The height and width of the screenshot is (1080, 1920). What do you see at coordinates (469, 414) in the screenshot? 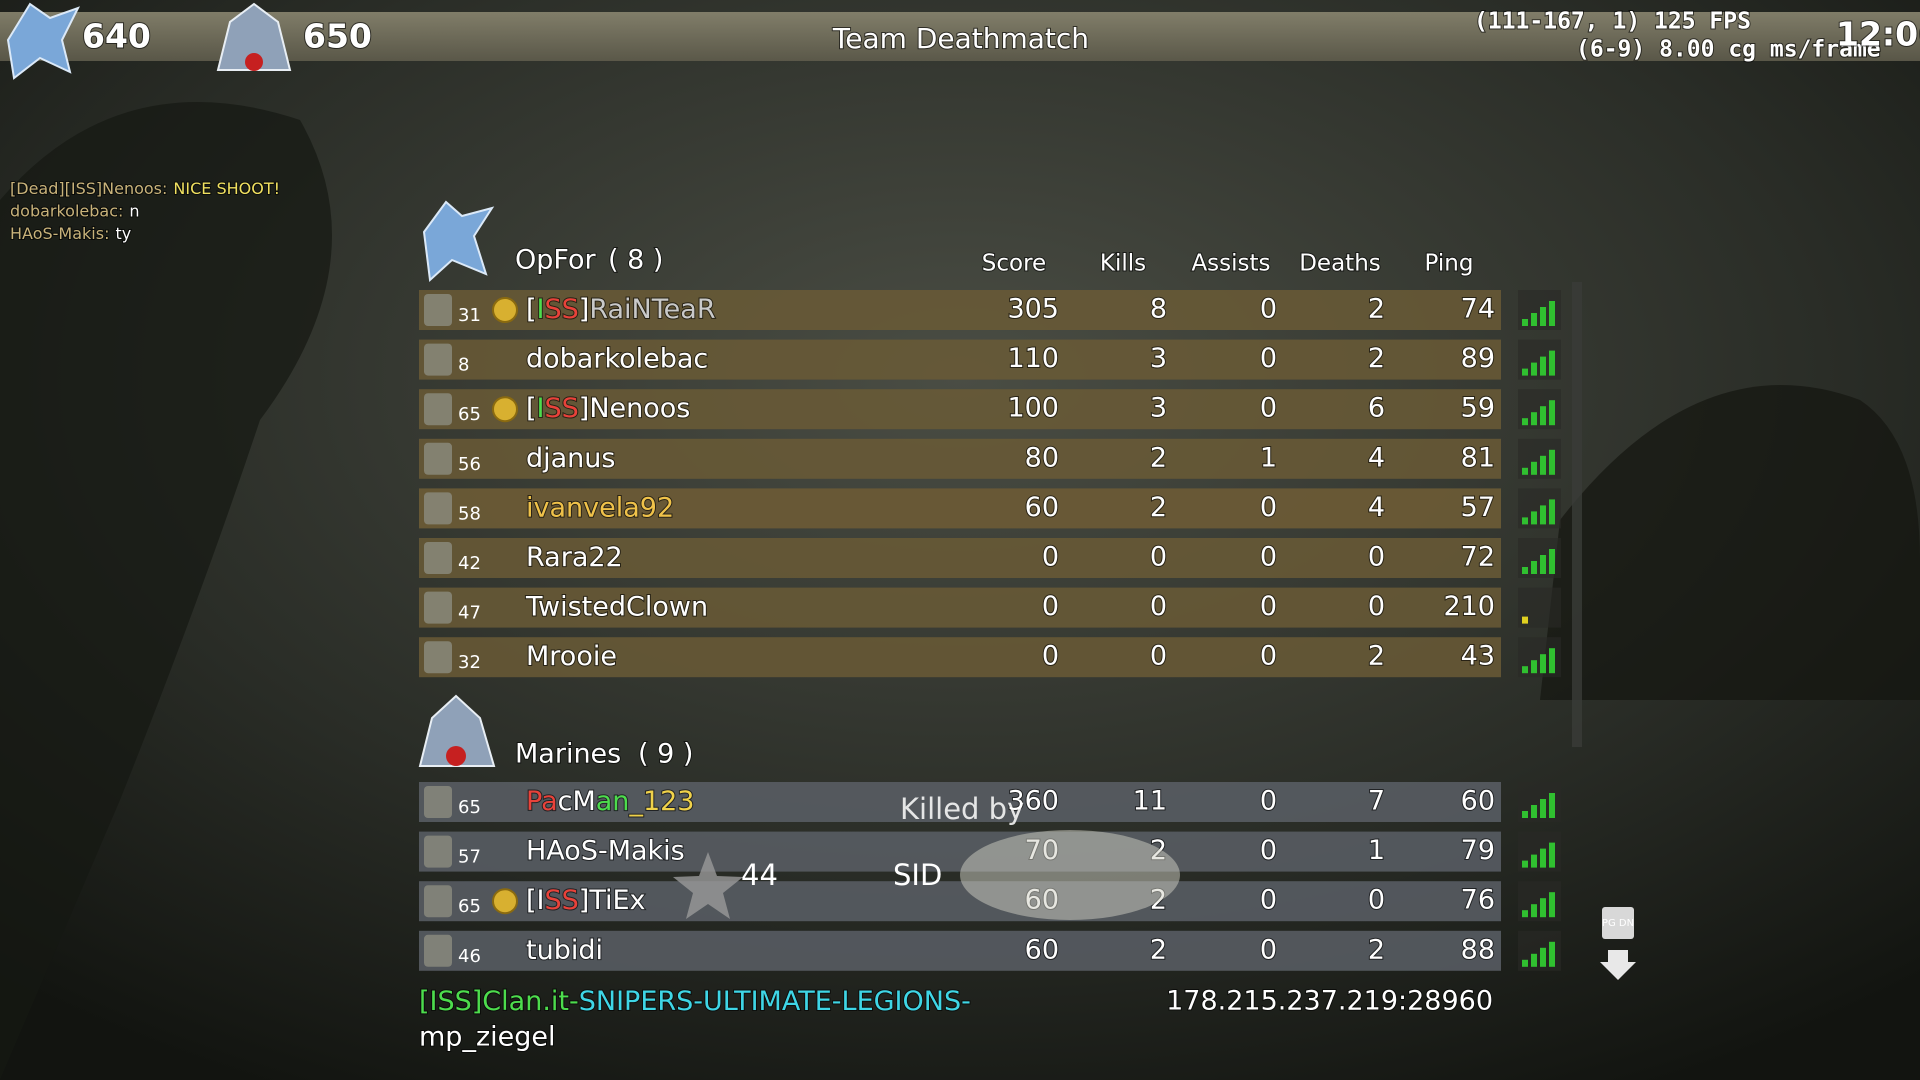
I see `player-rank: 65` at bounding box center [469, 414].